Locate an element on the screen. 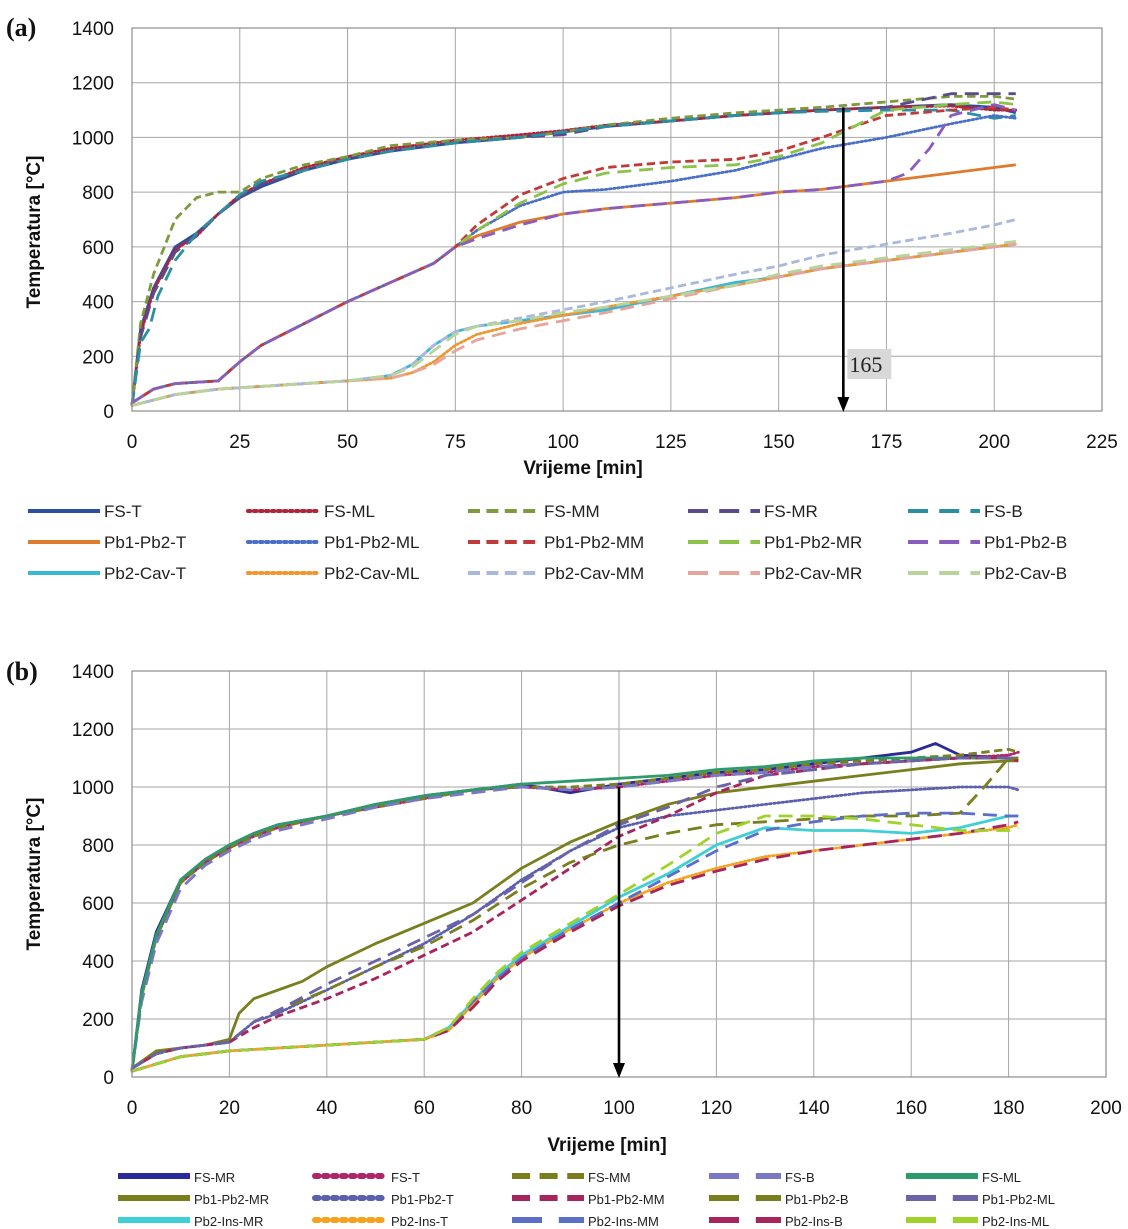  panel-a-ylabel: Temperatura [°C] is located at coordinates (34, 232).